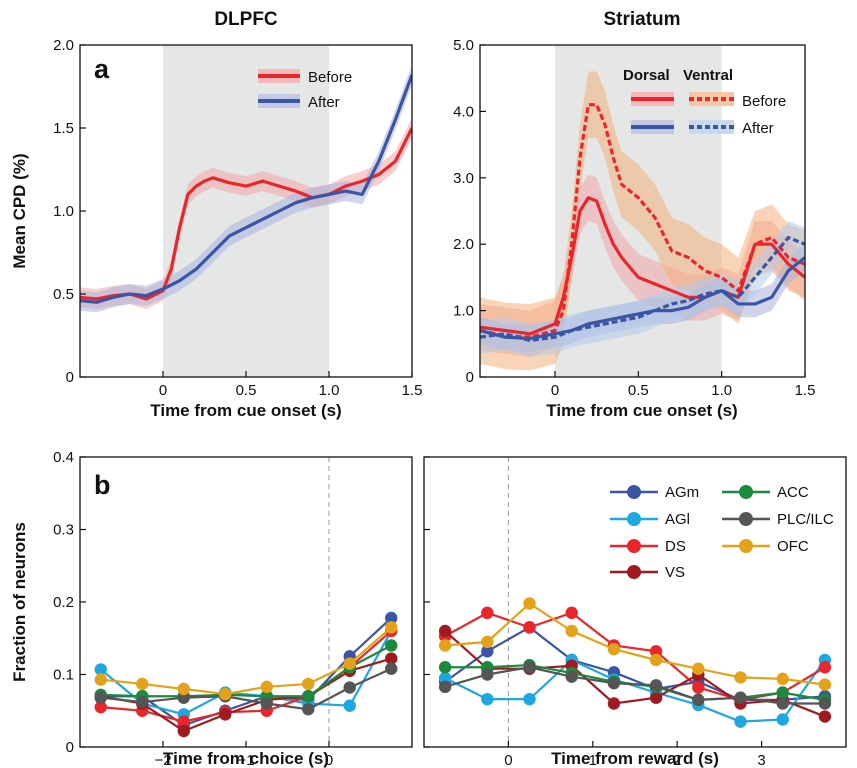  What do you see at coordinates (163, 390) in the screenshot?
I see `dlpfc-xtick-label: 0` at bounding box center [163, 390].